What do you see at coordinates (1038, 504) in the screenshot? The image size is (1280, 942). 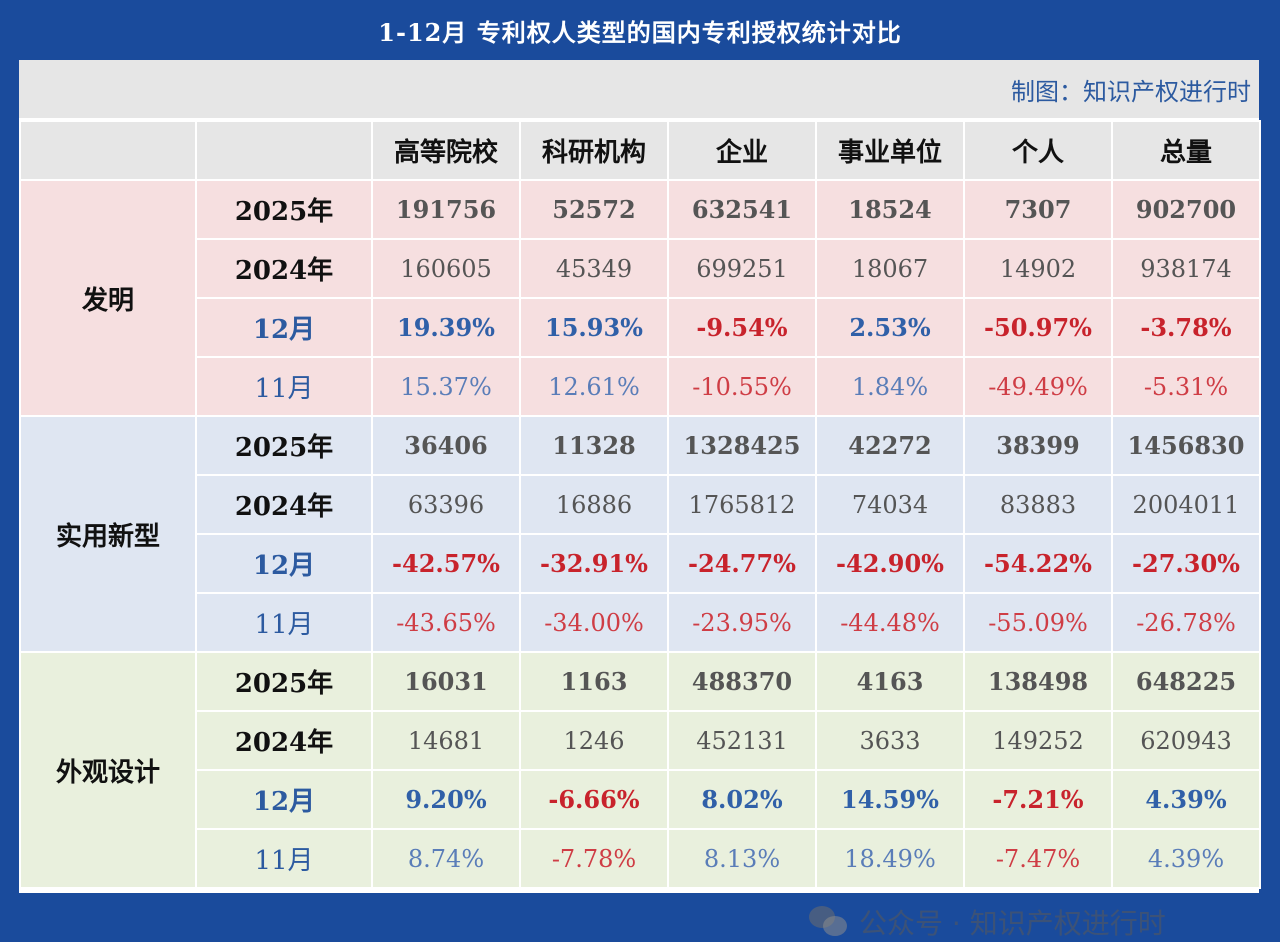 I see `cell-individuals: 83883` at bounding box center [1038, 504].